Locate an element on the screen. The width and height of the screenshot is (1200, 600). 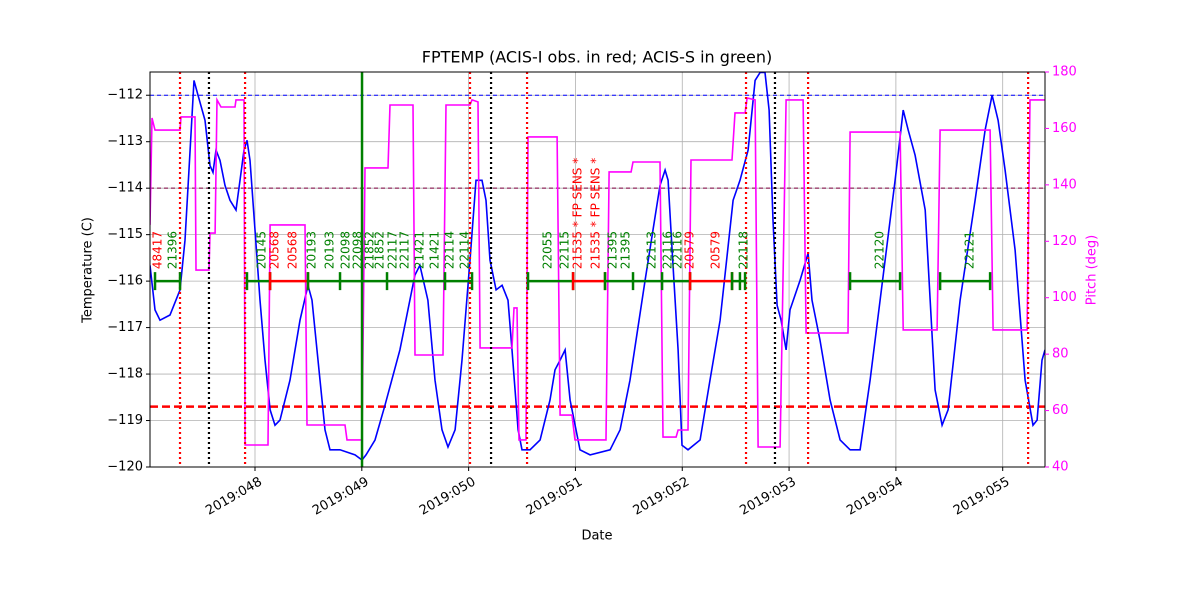
y2-tick-label: 120 is located at coordinates (1064, 241).